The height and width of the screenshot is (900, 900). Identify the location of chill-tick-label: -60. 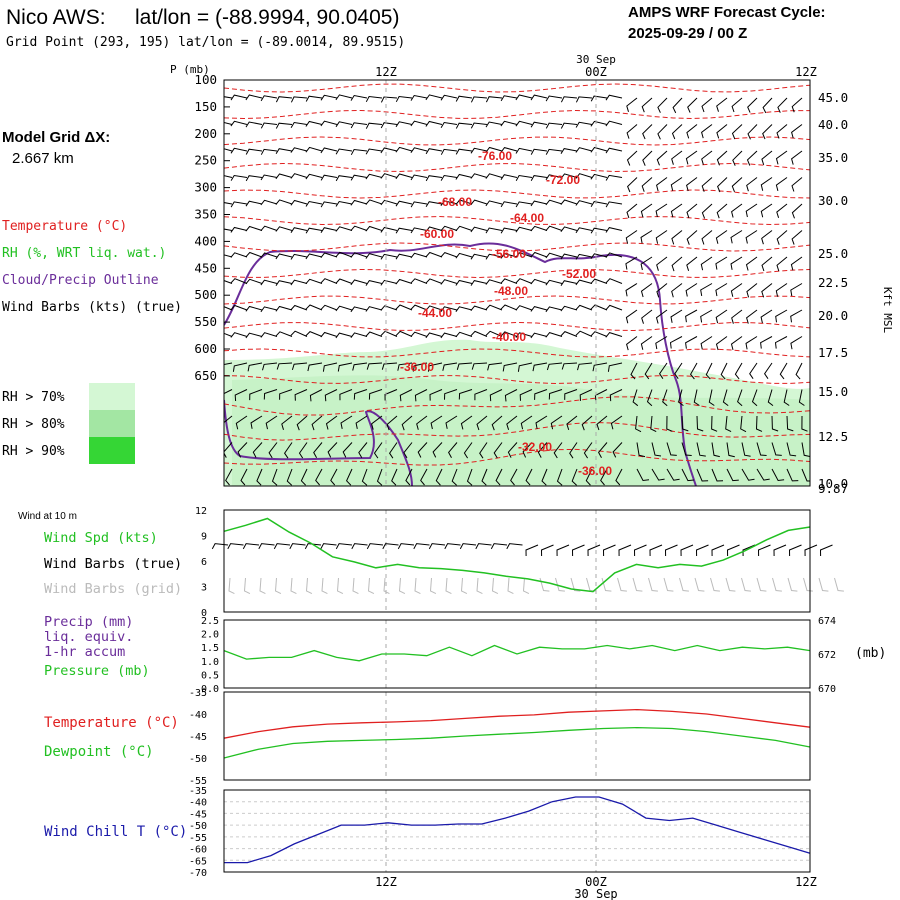
(198, 850).